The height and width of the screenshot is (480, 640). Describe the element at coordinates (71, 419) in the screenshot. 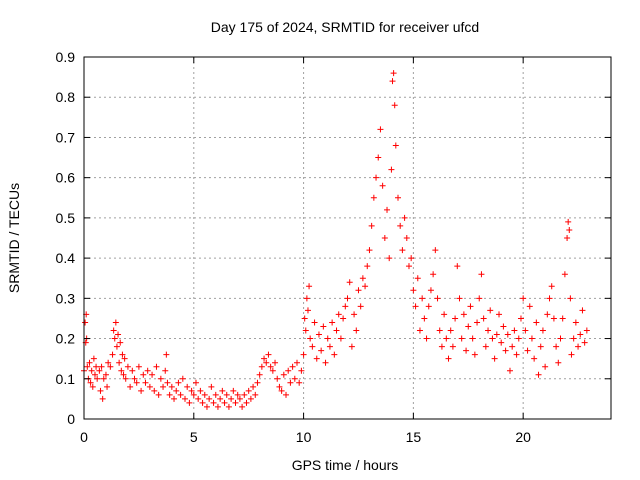

I see `y-tick-label: 0` at that location.